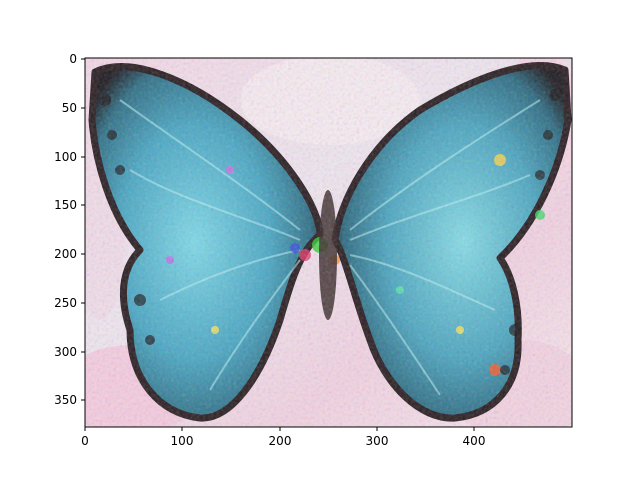 The image size is (640, 480). I want to click on y-tick-label: 350, so click(65, 400).